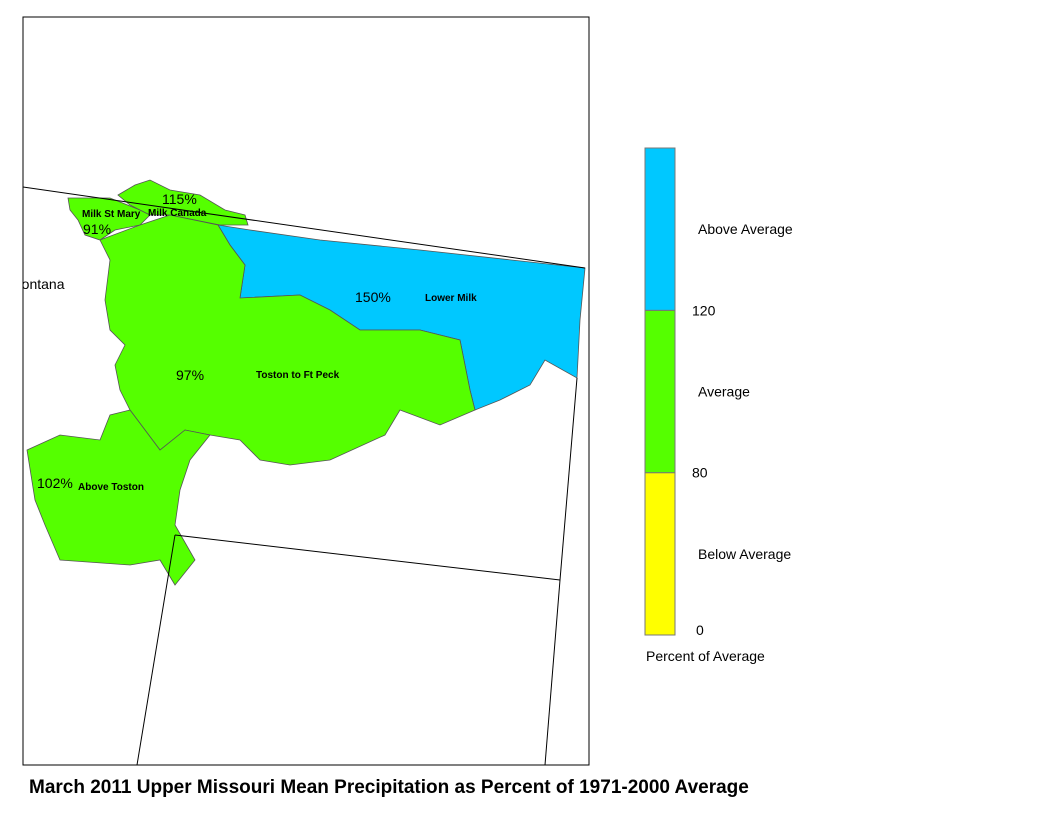 This screenshot has width=1056, height=821. What do you see at coordinates (700, 630) in the screenshot?
I see `legend-break: 0` at bounding box center [700, 630].